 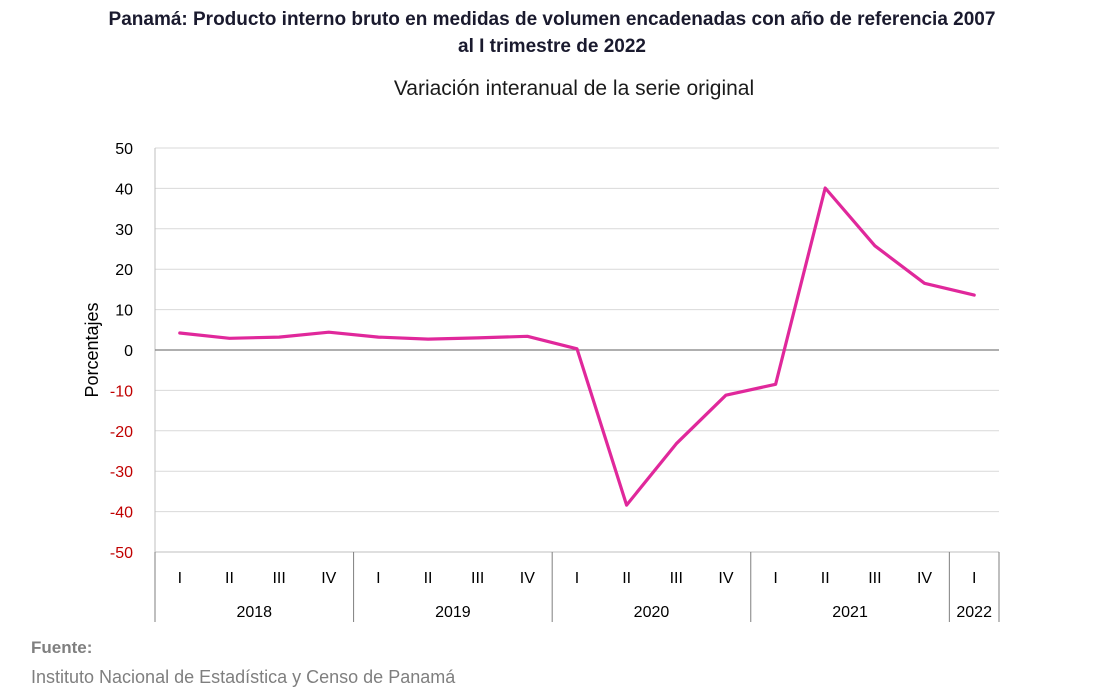 What do you see at coordinates (124, 311) in the screenshot?
I see `y-tick-label: 10` at bounding box center [124, 311].